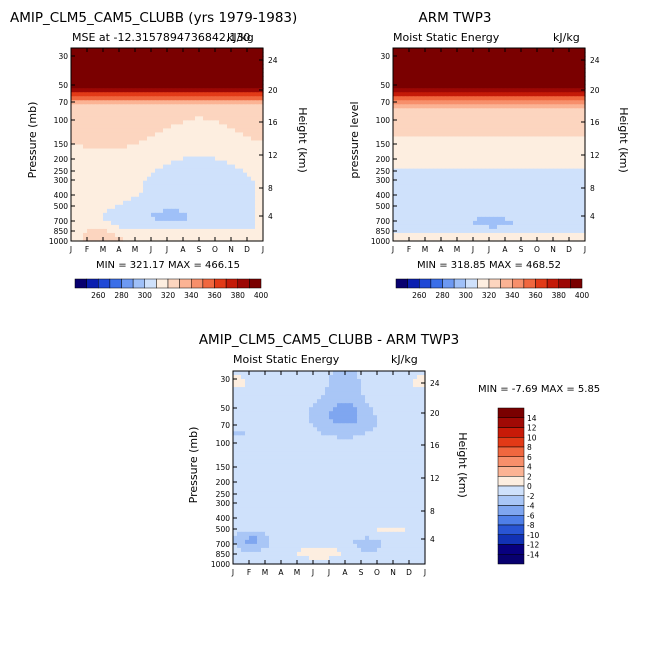 This screenshot has width=658, height=662. I want to click on colorbar-label: 300, so click(145, 295).